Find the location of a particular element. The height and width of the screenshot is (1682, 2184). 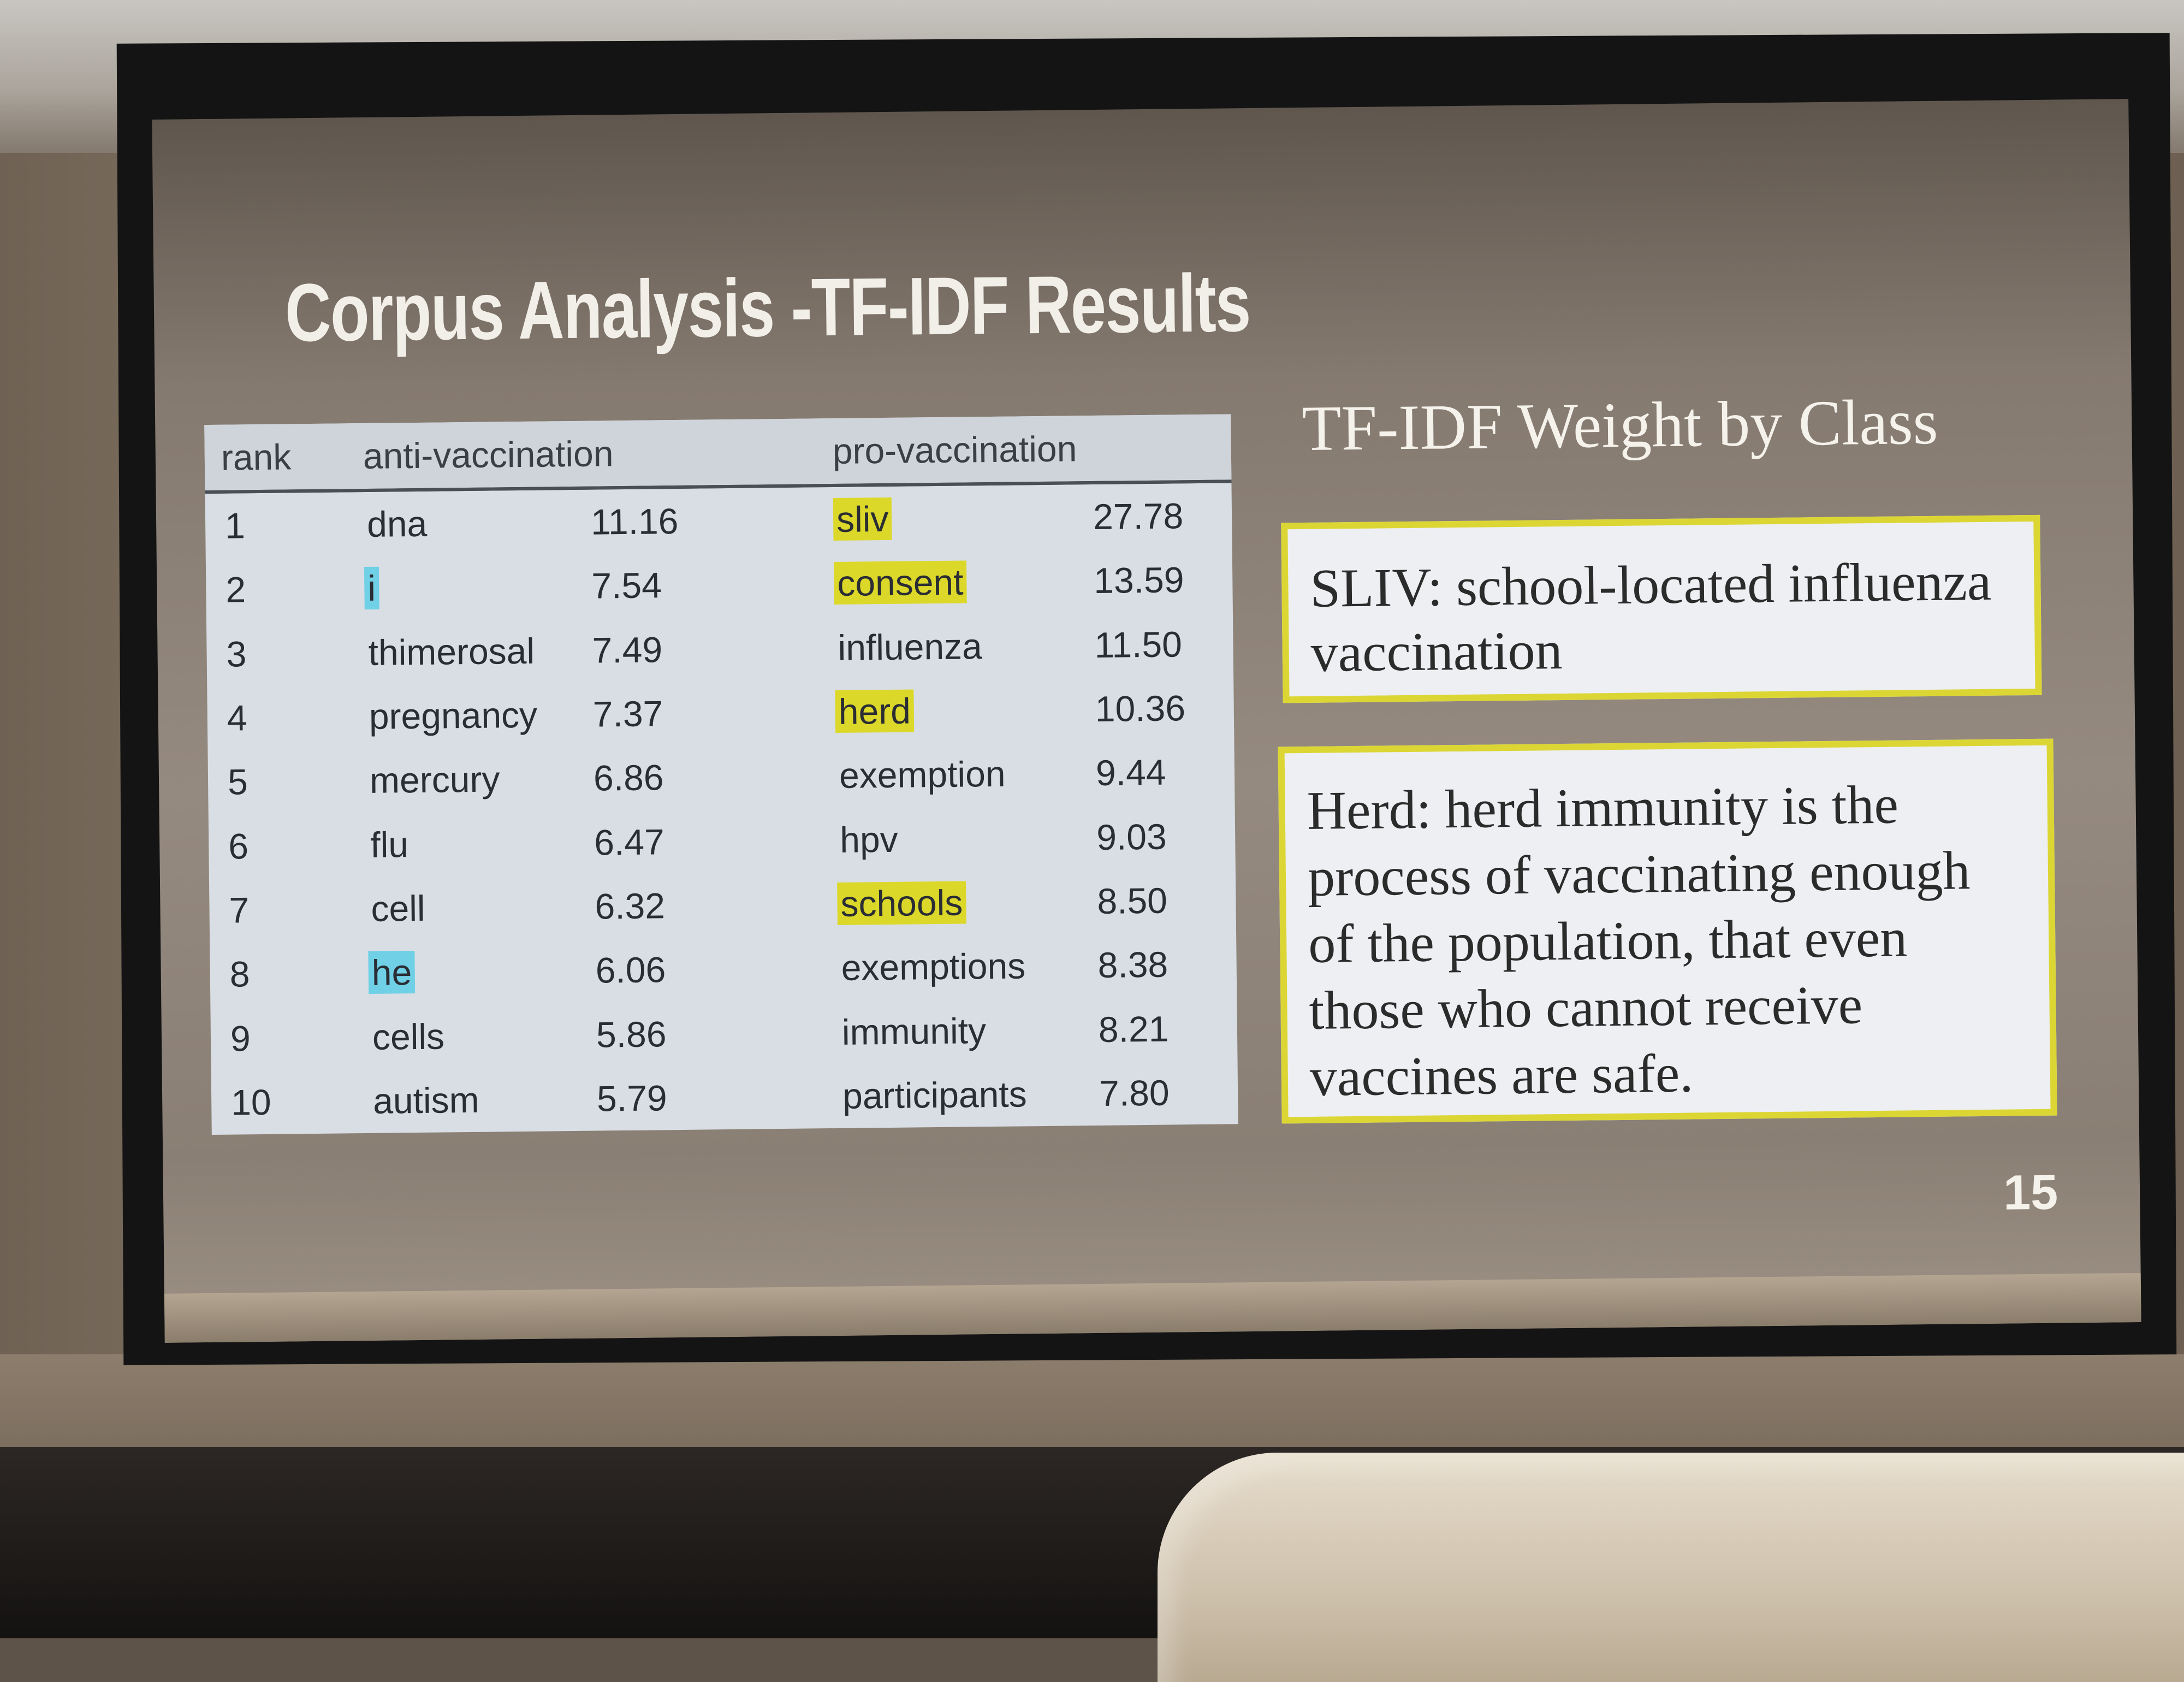

pro-word-cell: herd is located at coordinates (947, 710).